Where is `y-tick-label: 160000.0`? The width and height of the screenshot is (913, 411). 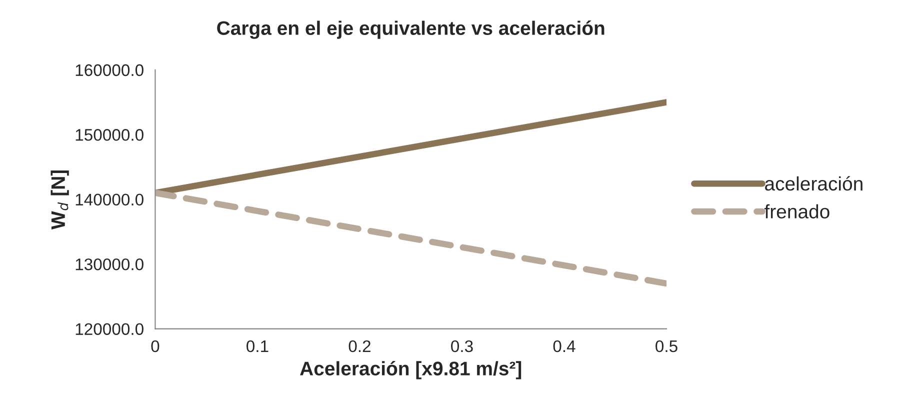 y-tick-label: 160000.0 is located at coordinates (110, 70).